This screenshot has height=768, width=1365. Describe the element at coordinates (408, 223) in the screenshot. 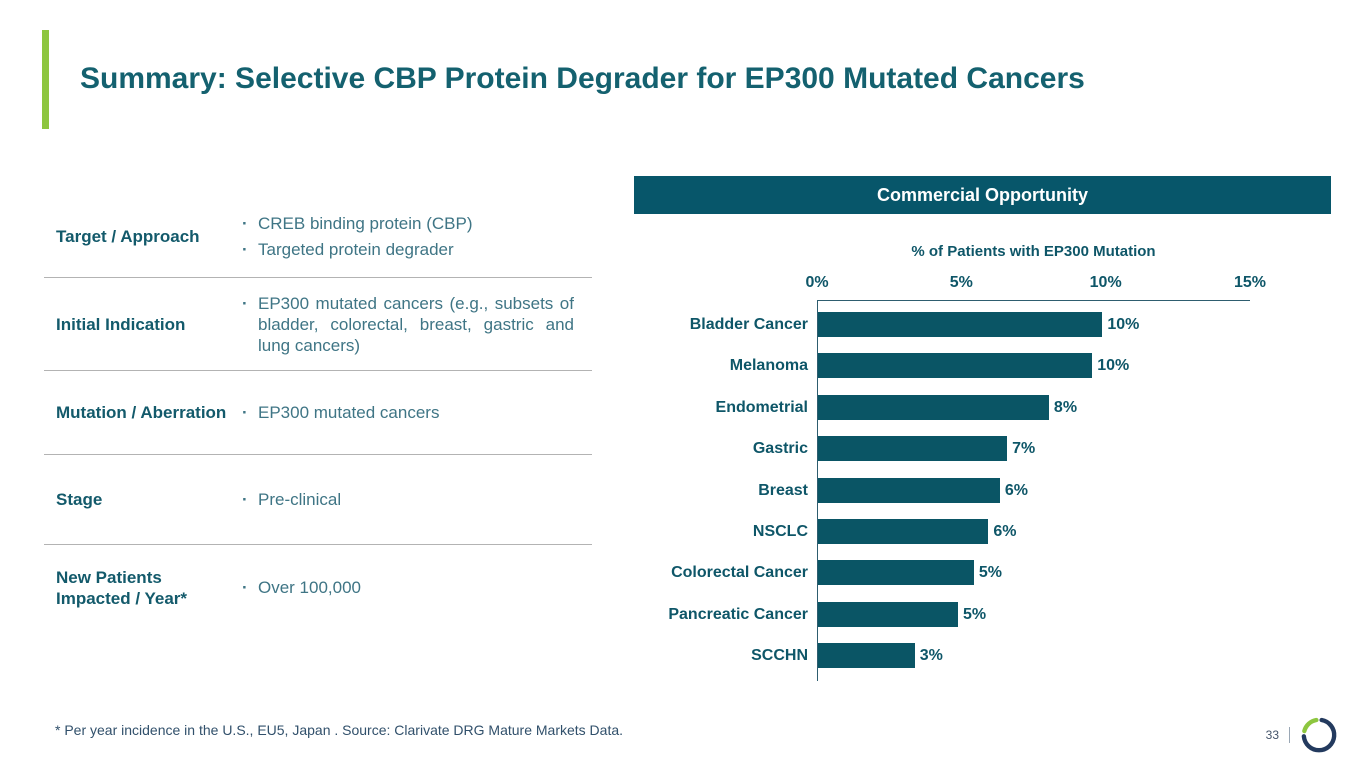

I see `bullet-item: CREB binding protein (CBP)` at that location.